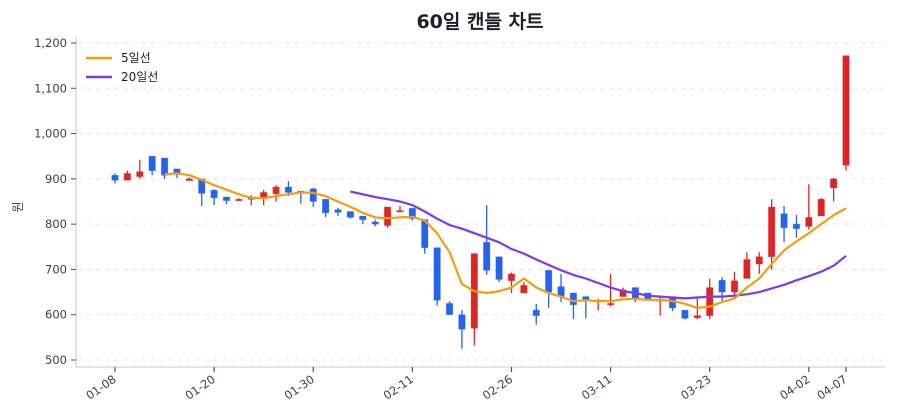 Image resolution: width=900 pixels, height=420 pixels. Describe the element at coordinates (56, 269) in the screenshot. I see `y-tick-label: 700` at that location.